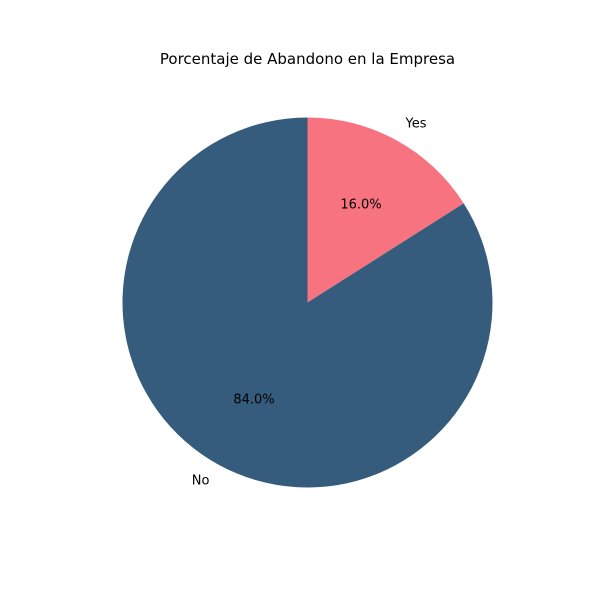  I want to click on pct-label-no: 84.0%, so click(253, 399).